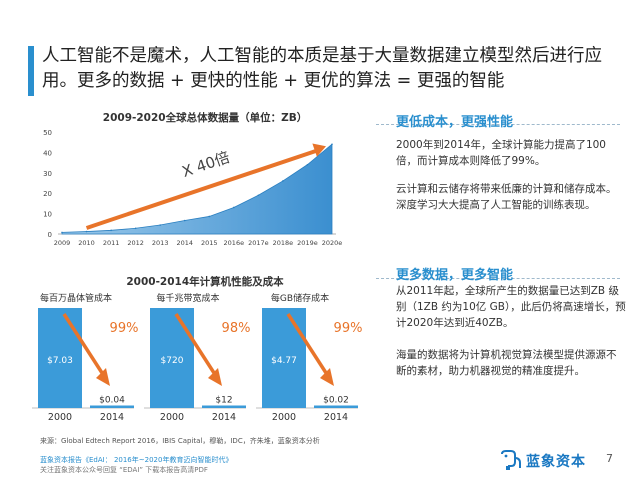 The image size is (640, 480). What do you see at coordinates (205, 118) in the screenshot?
I see `data-volume-chart-title: 2009-2020全球总体数据量（单位：ZB）` at bounding box center [205, 118].